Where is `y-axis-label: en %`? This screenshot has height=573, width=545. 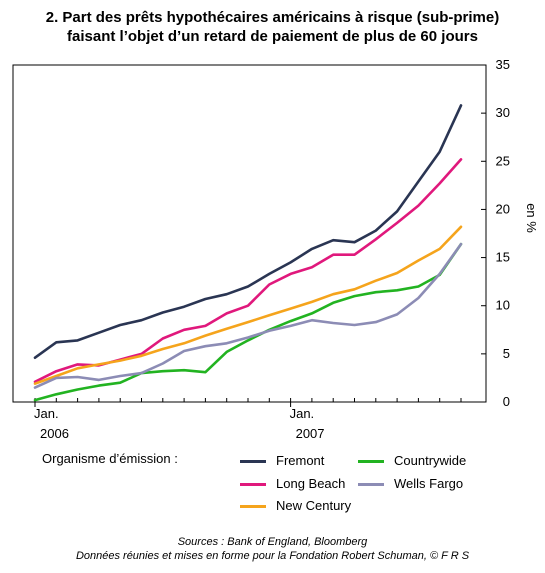
y-axis-label: en % is located at coordinates (531, 218).